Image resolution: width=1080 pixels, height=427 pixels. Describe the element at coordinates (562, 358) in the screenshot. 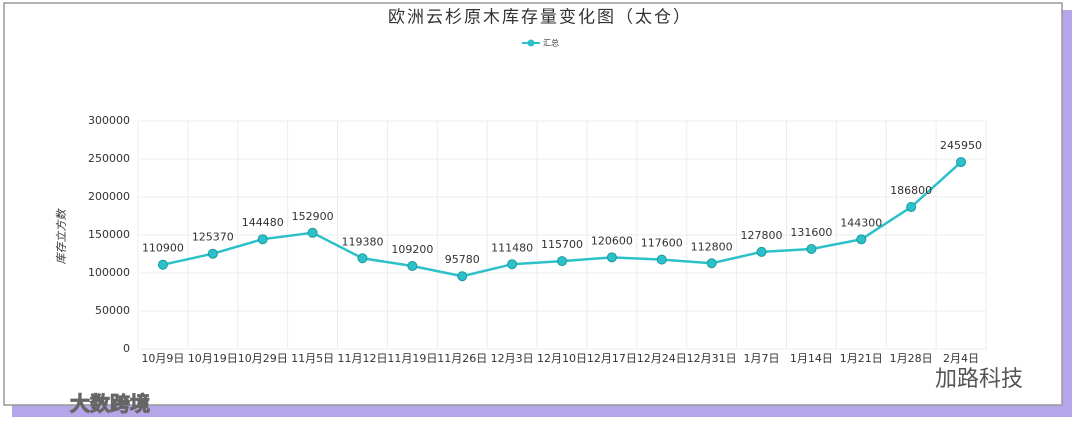

I see `x-tick-label: 12月10日` at that location.